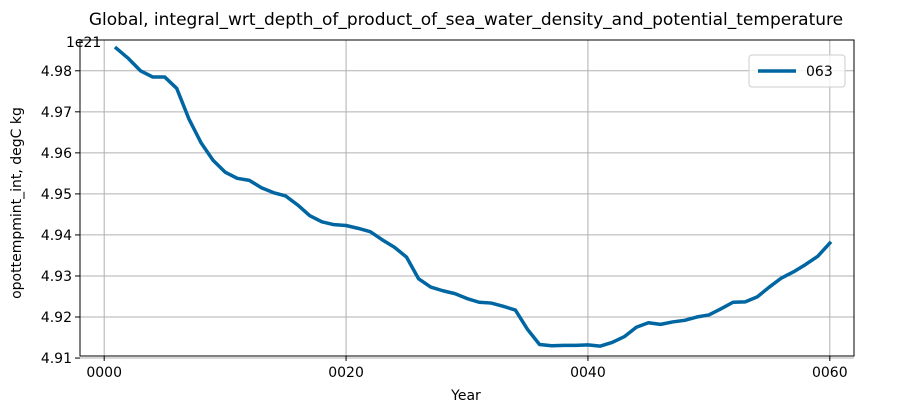 The width and height of the screenshot is (922, 412). I want to click on y-tick-label: 4.95, so click(56, 195).